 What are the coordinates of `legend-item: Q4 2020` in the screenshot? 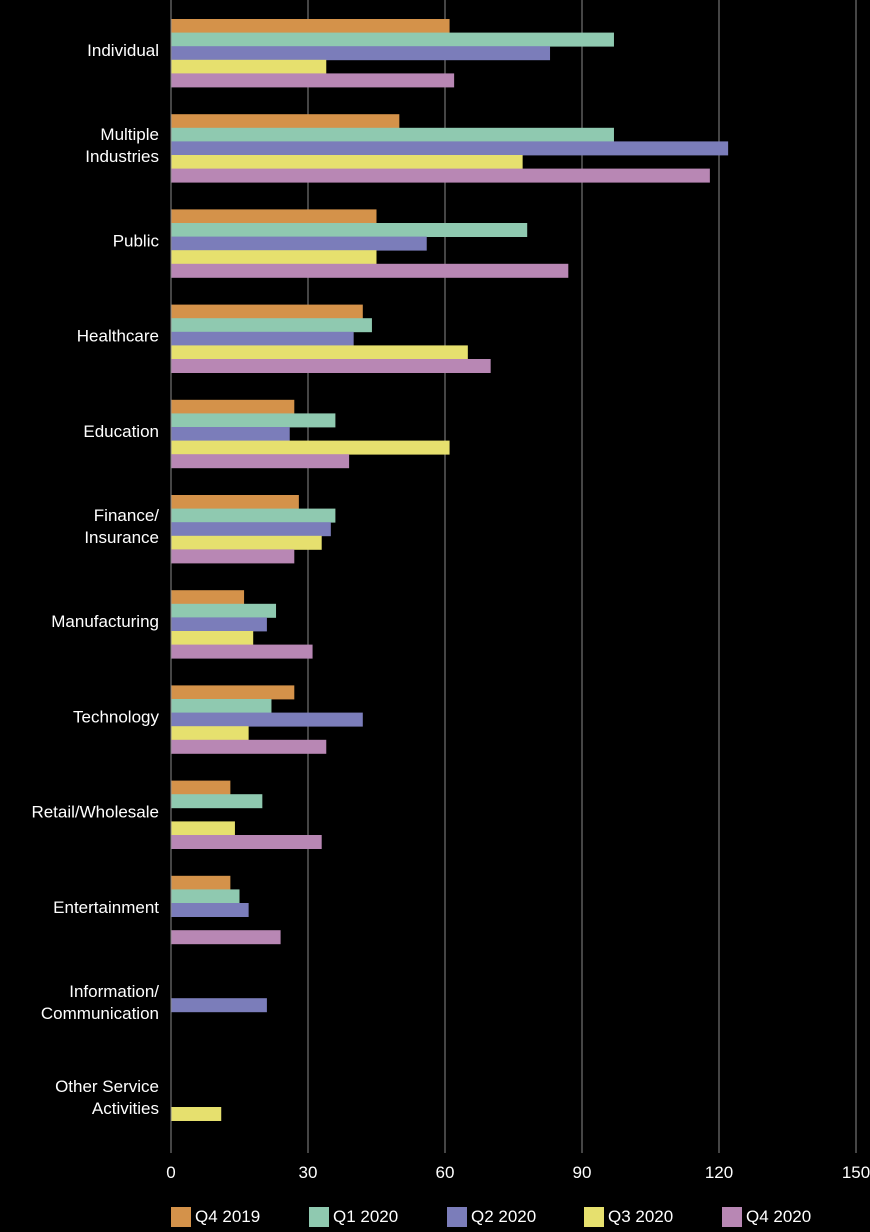 It's located at (766, 1217).